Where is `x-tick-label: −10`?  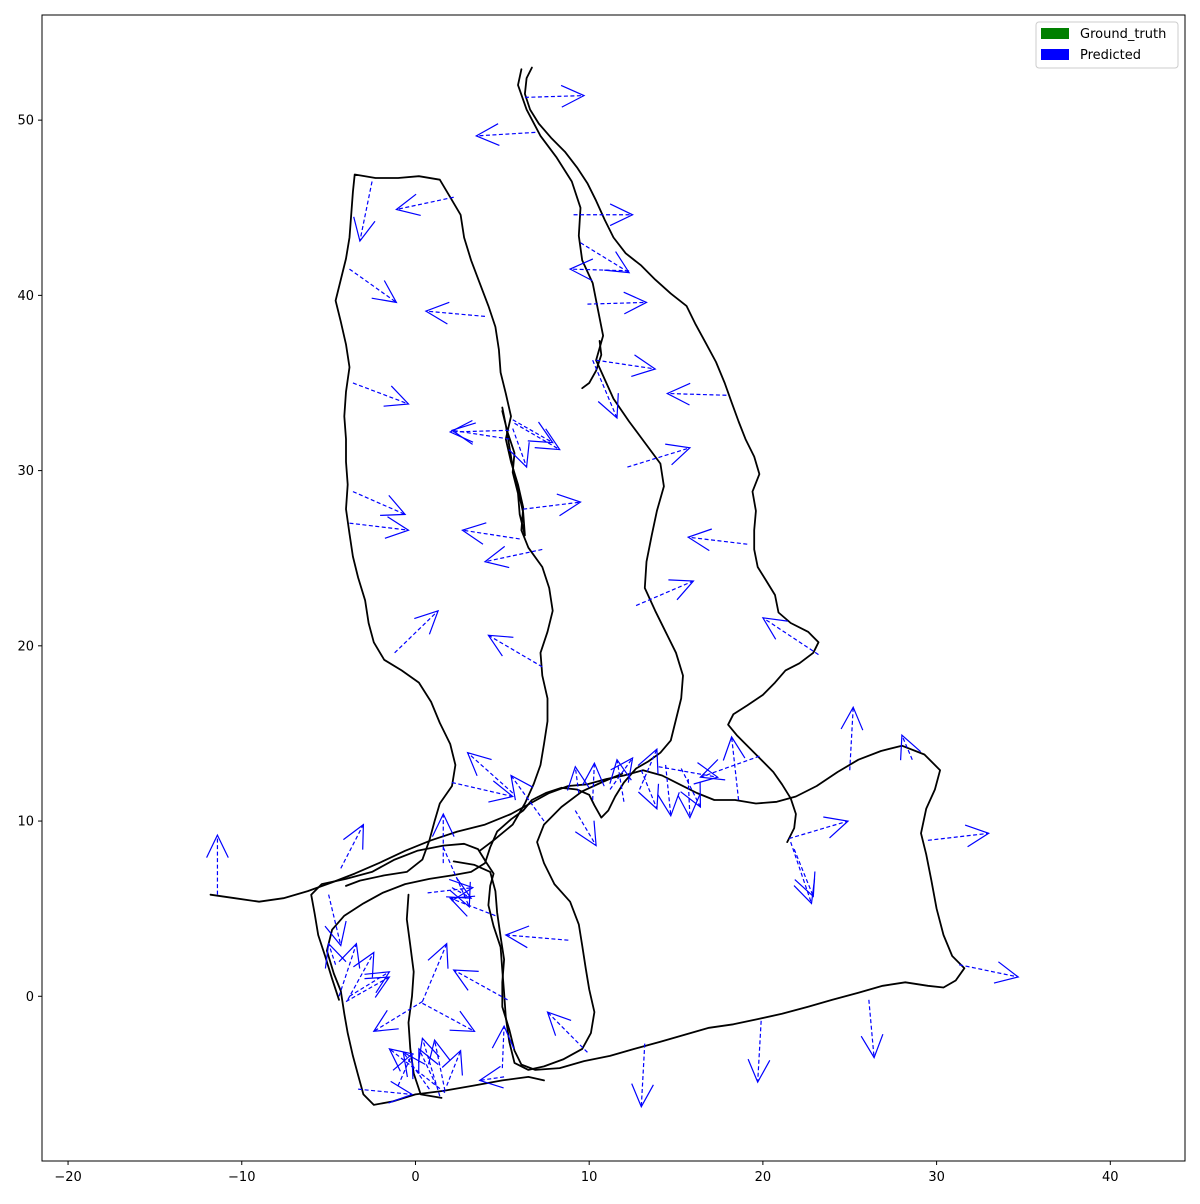 x-tick-label: −10 is located at coordinates (241, 1177).